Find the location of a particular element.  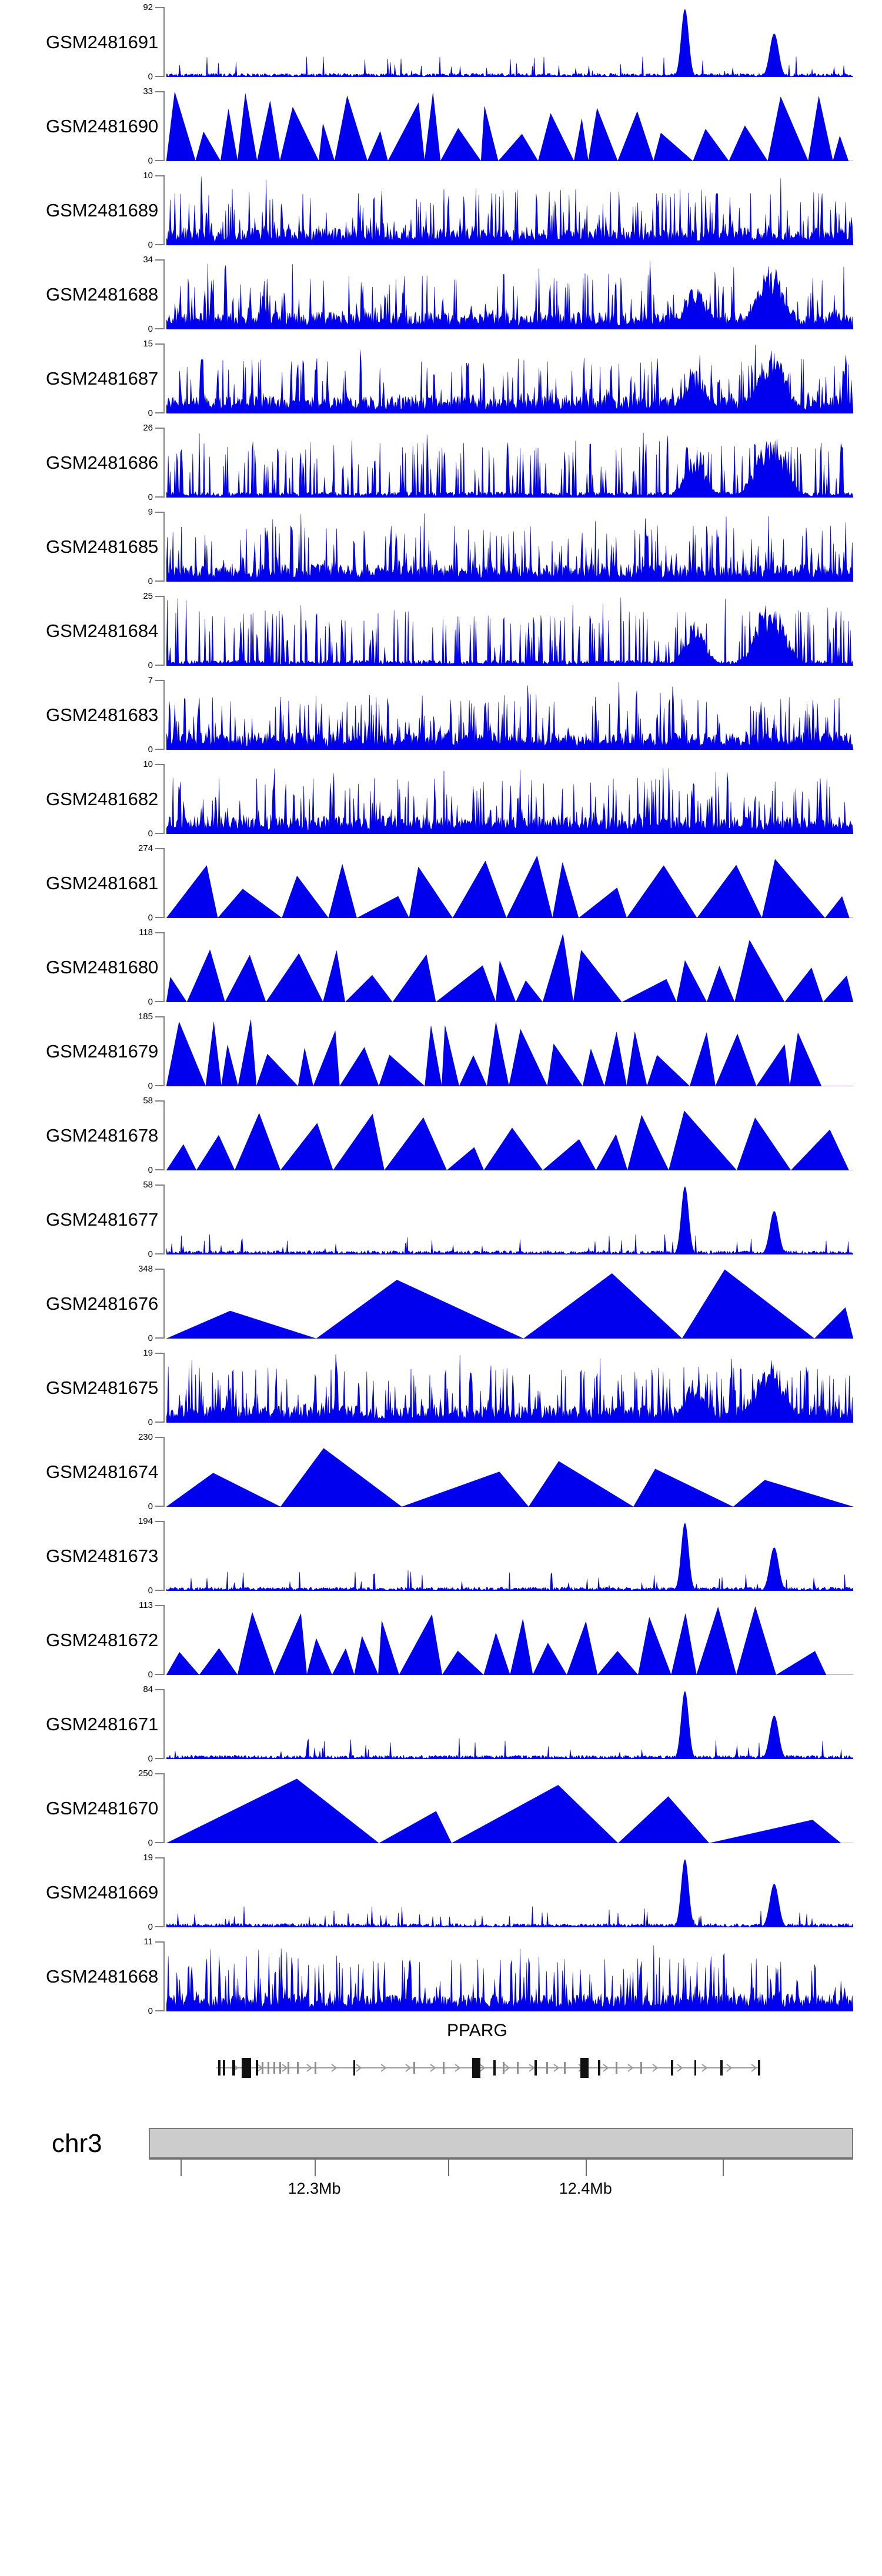

axis-tick-labeled is located at coordinates (586, 2168).